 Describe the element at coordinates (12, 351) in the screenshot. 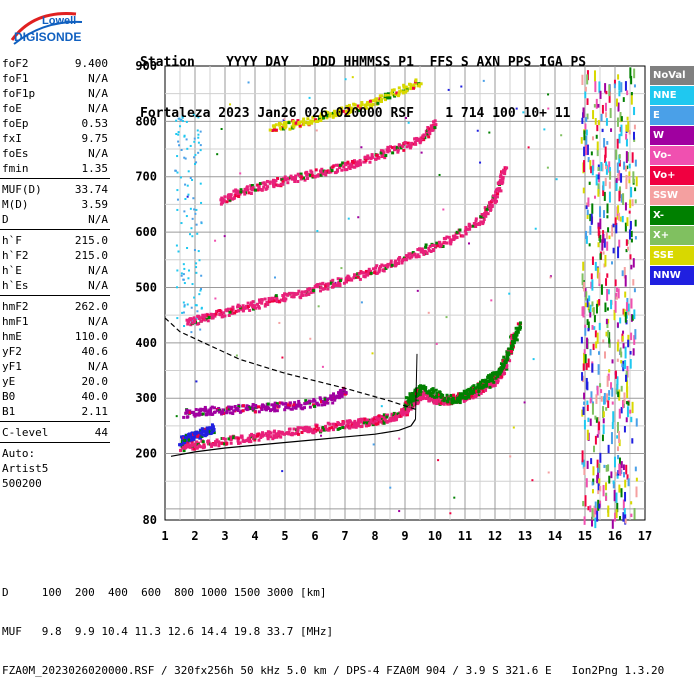

I see `param-name: yF2` at that location.